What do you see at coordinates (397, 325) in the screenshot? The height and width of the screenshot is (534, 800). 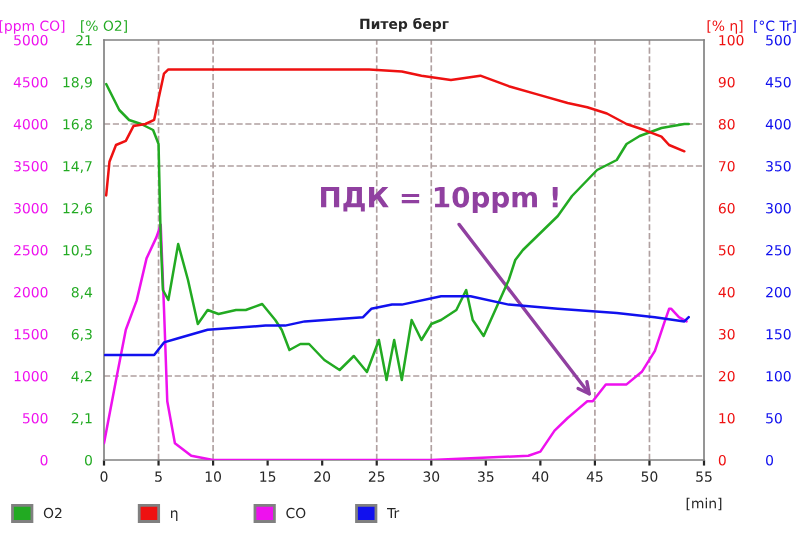 I see `line-series` at bounding box center [397, 325].